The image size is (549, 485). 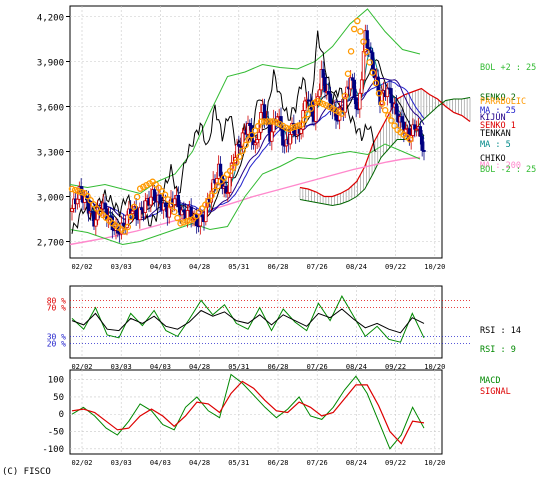 What do you see at coordinates (56, 300) in the screenshot?
I see `rsi-level-label: 80 %` at bounding box center [56, 300].